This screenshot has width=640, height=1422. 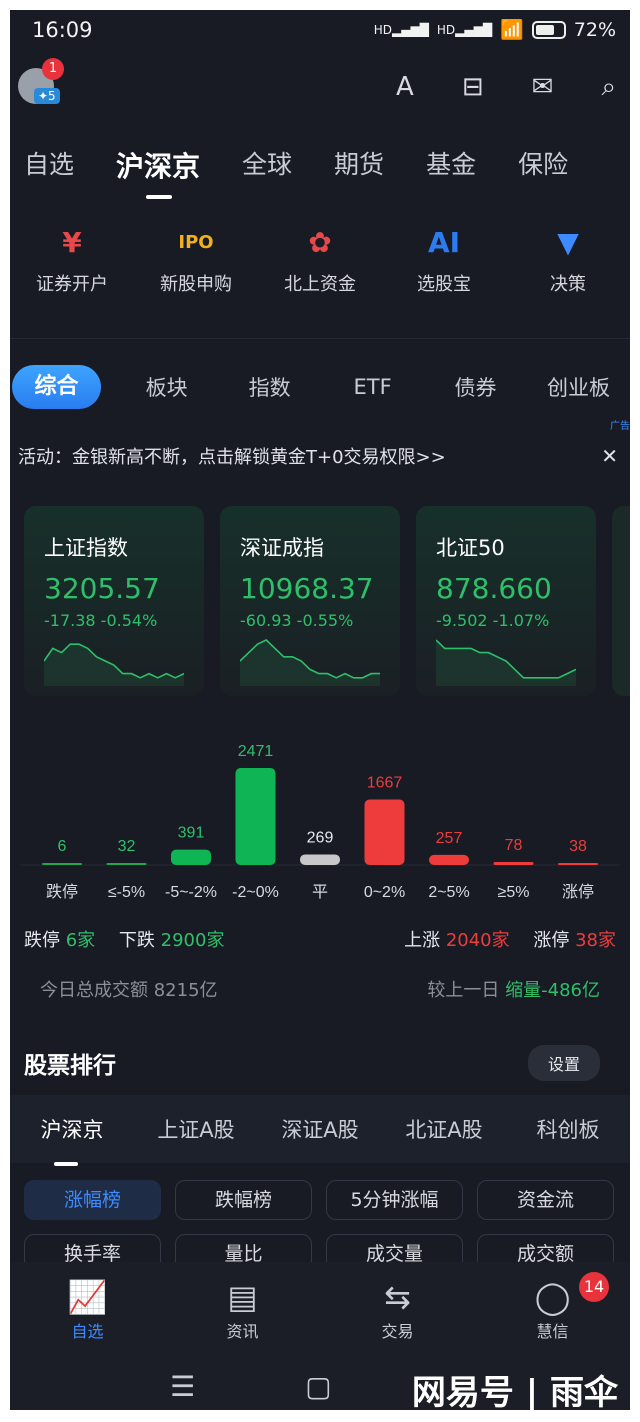 What do you see at coordinates (267, 164) in the screenshot?
I see `tab-2: 全球` at bounding box center [267, 164].